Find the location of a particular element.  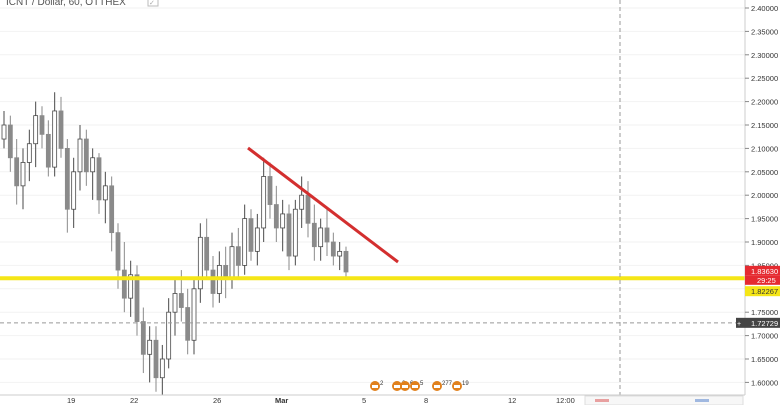

price-tick-label: 2.20000 is located at coordinates (764, 102).